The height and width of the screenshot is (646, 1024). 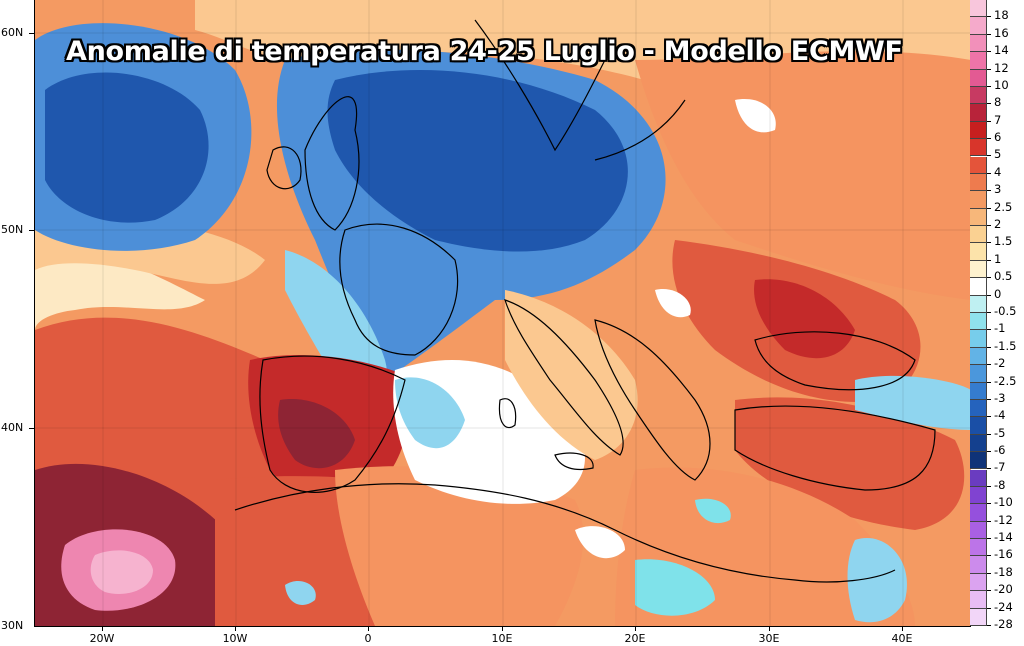 What do you see at coordinates (835, 448) in the screenshot?
I see `coast-turkey` at bounding box center [835, 448].